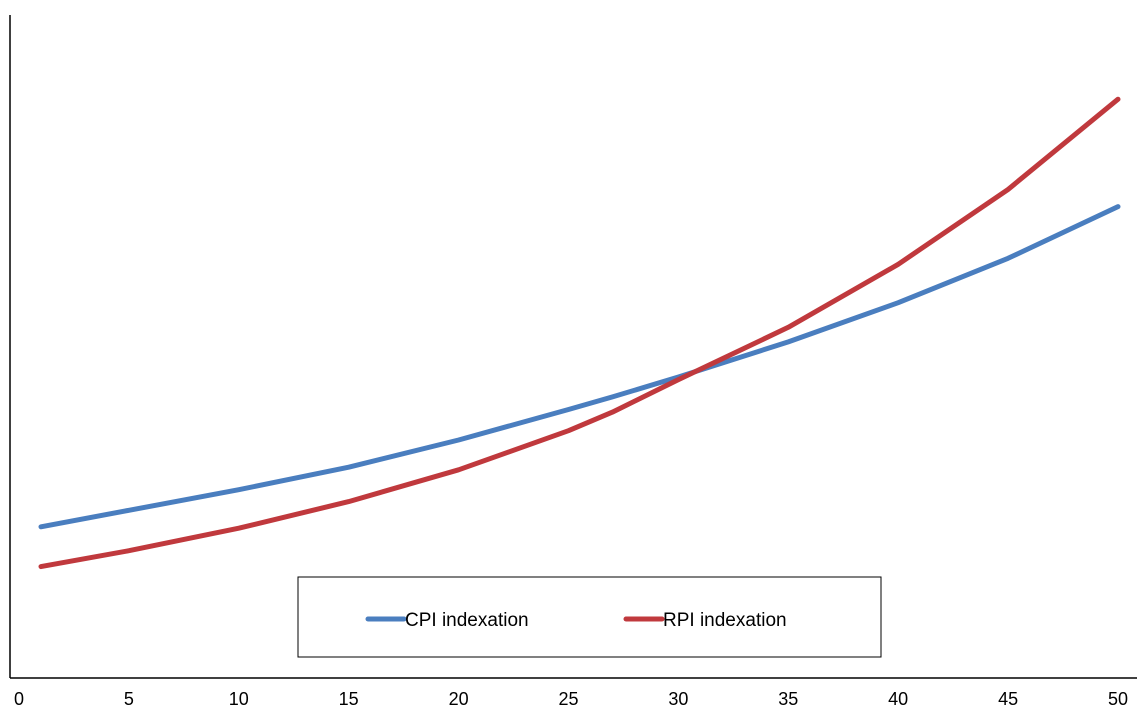 The height and width of the screenshot is (724, 1137). Describe the element at coordinates (678, 699) in the screenshot. I see `x-tick-label-30: 30` at that location.